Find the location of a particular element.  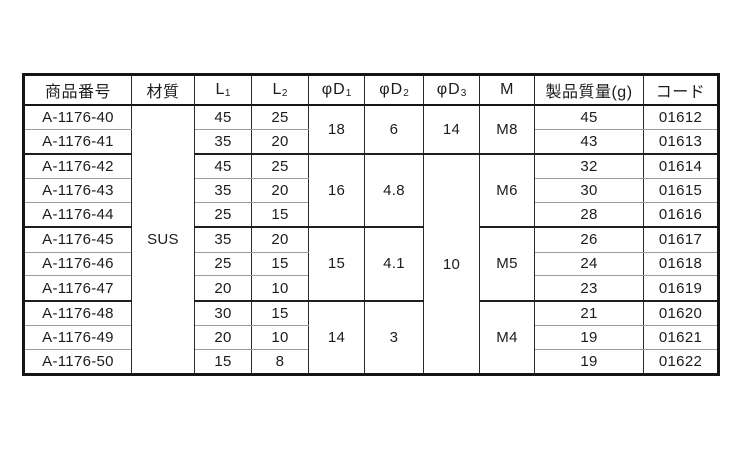

cell-code: 01621 is located at coordinates (681, 337).